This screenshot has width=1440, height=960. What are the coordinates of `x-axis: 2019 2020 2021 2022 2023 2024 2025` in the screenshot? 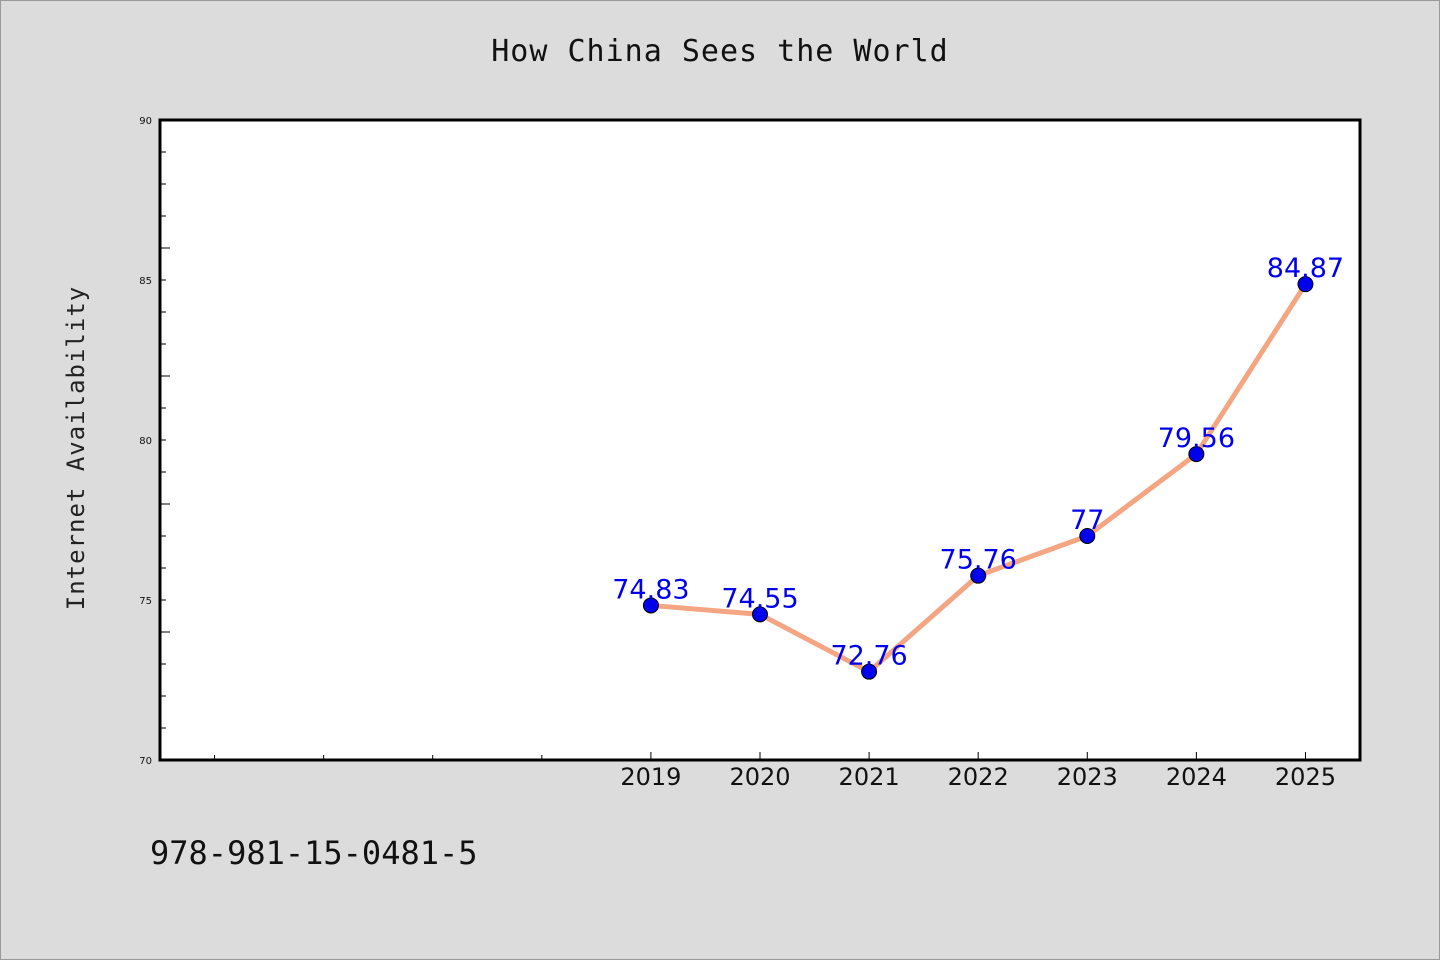 It's located at (775, 771).